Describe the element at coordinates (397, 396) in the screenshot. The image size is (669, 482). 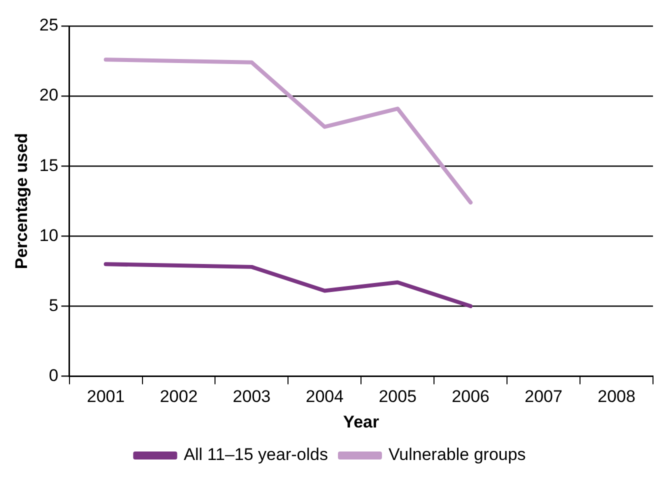
I see `x-tick-label: 2005` at that location.